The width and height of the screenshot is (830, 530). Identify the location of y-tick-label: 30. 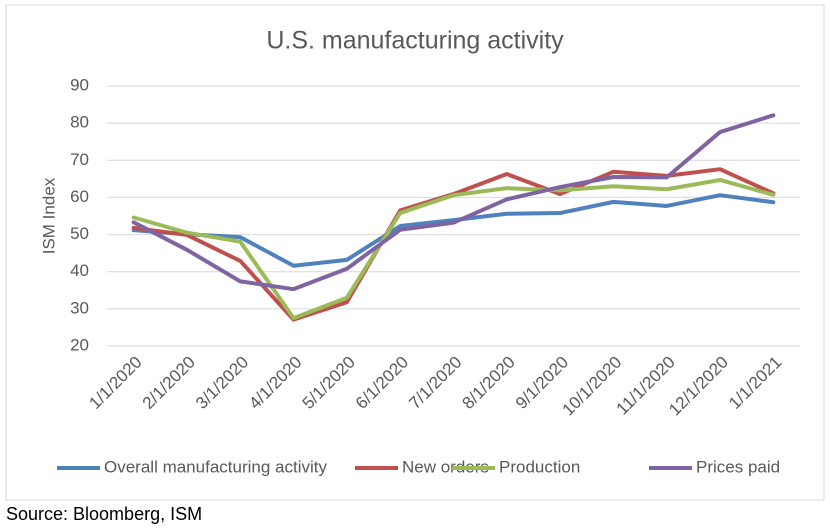
(79, 307).